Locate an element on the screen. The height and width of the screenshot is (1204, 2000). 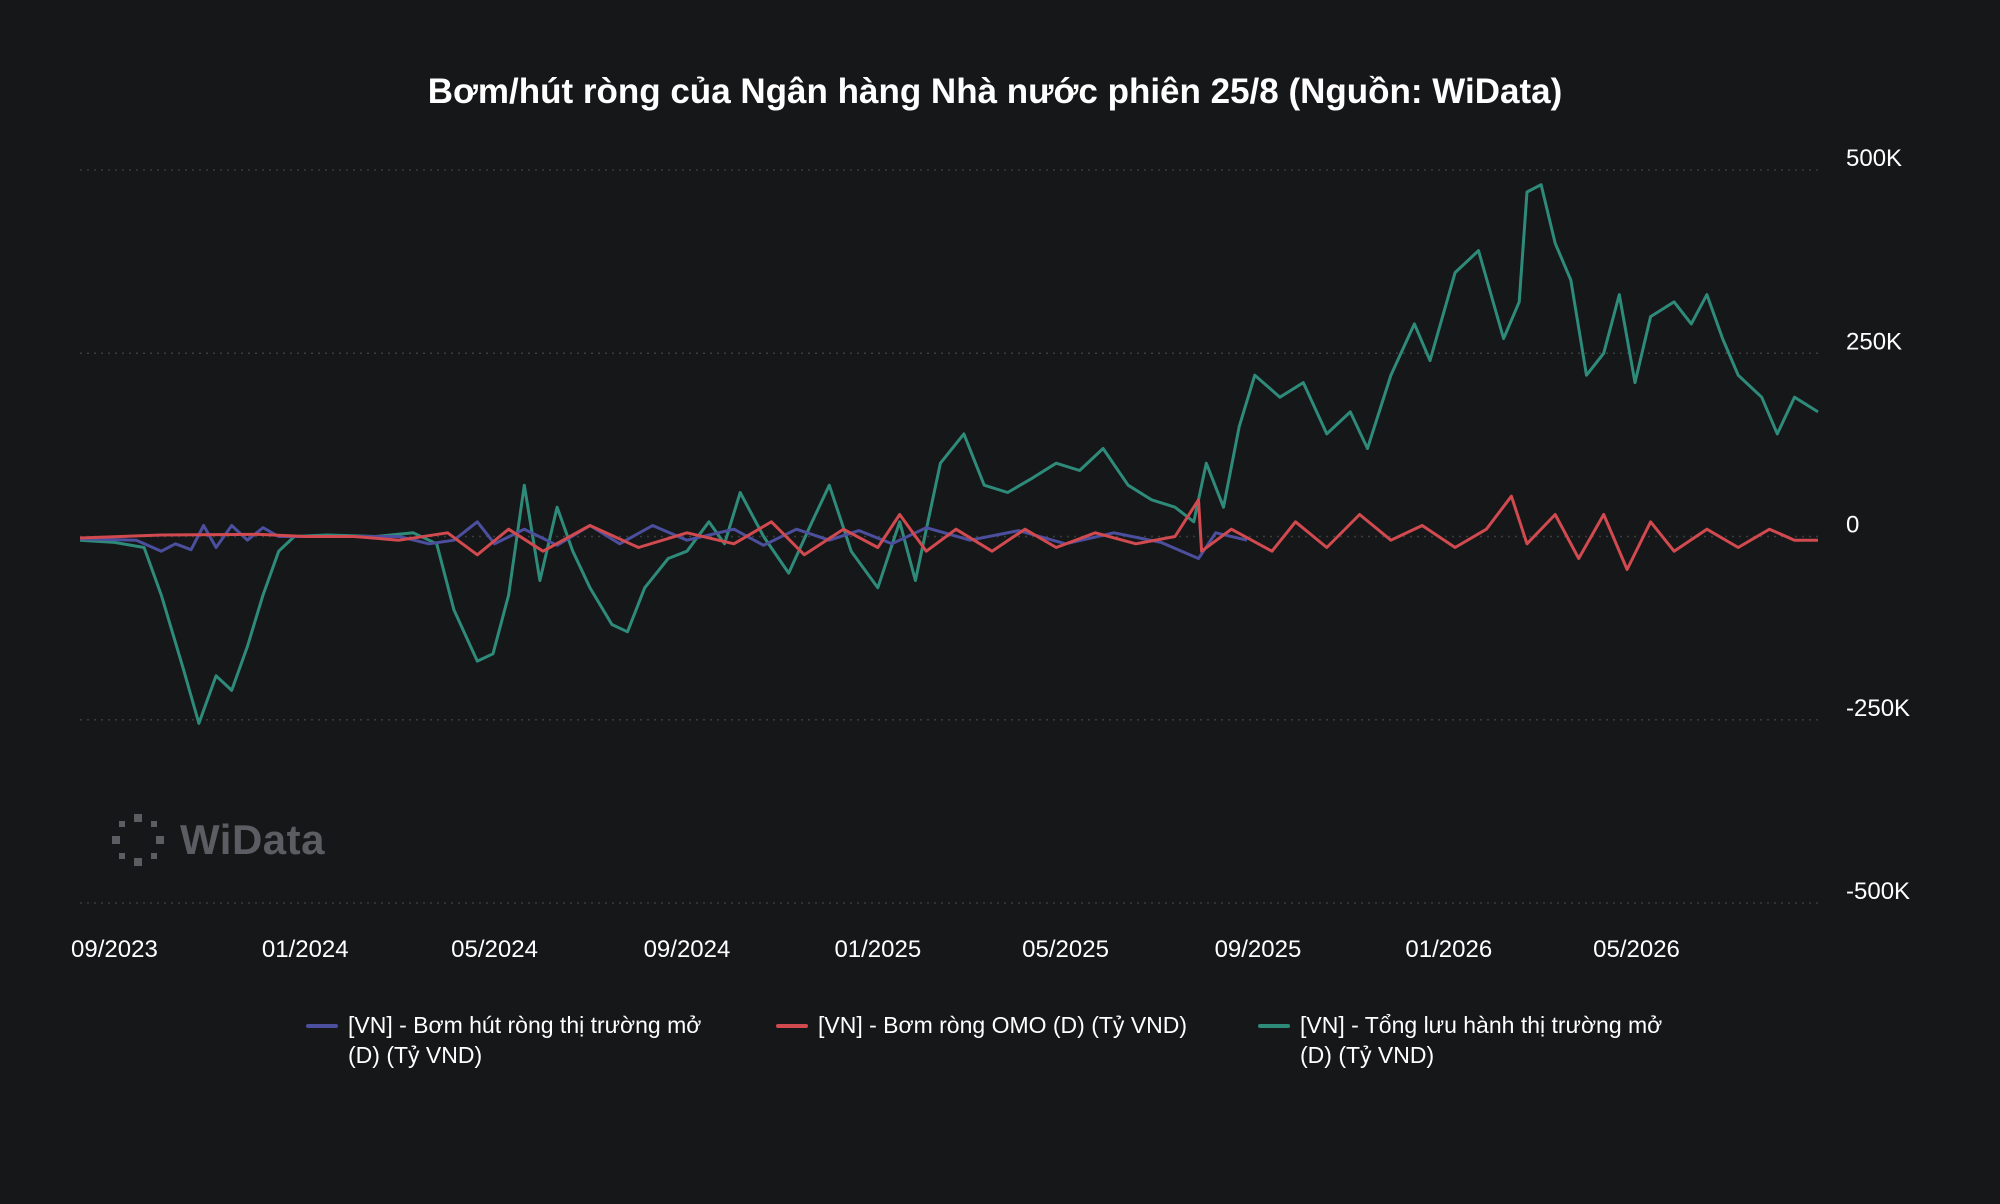
watermark-text: WiData is located at coordinates (252, 839).